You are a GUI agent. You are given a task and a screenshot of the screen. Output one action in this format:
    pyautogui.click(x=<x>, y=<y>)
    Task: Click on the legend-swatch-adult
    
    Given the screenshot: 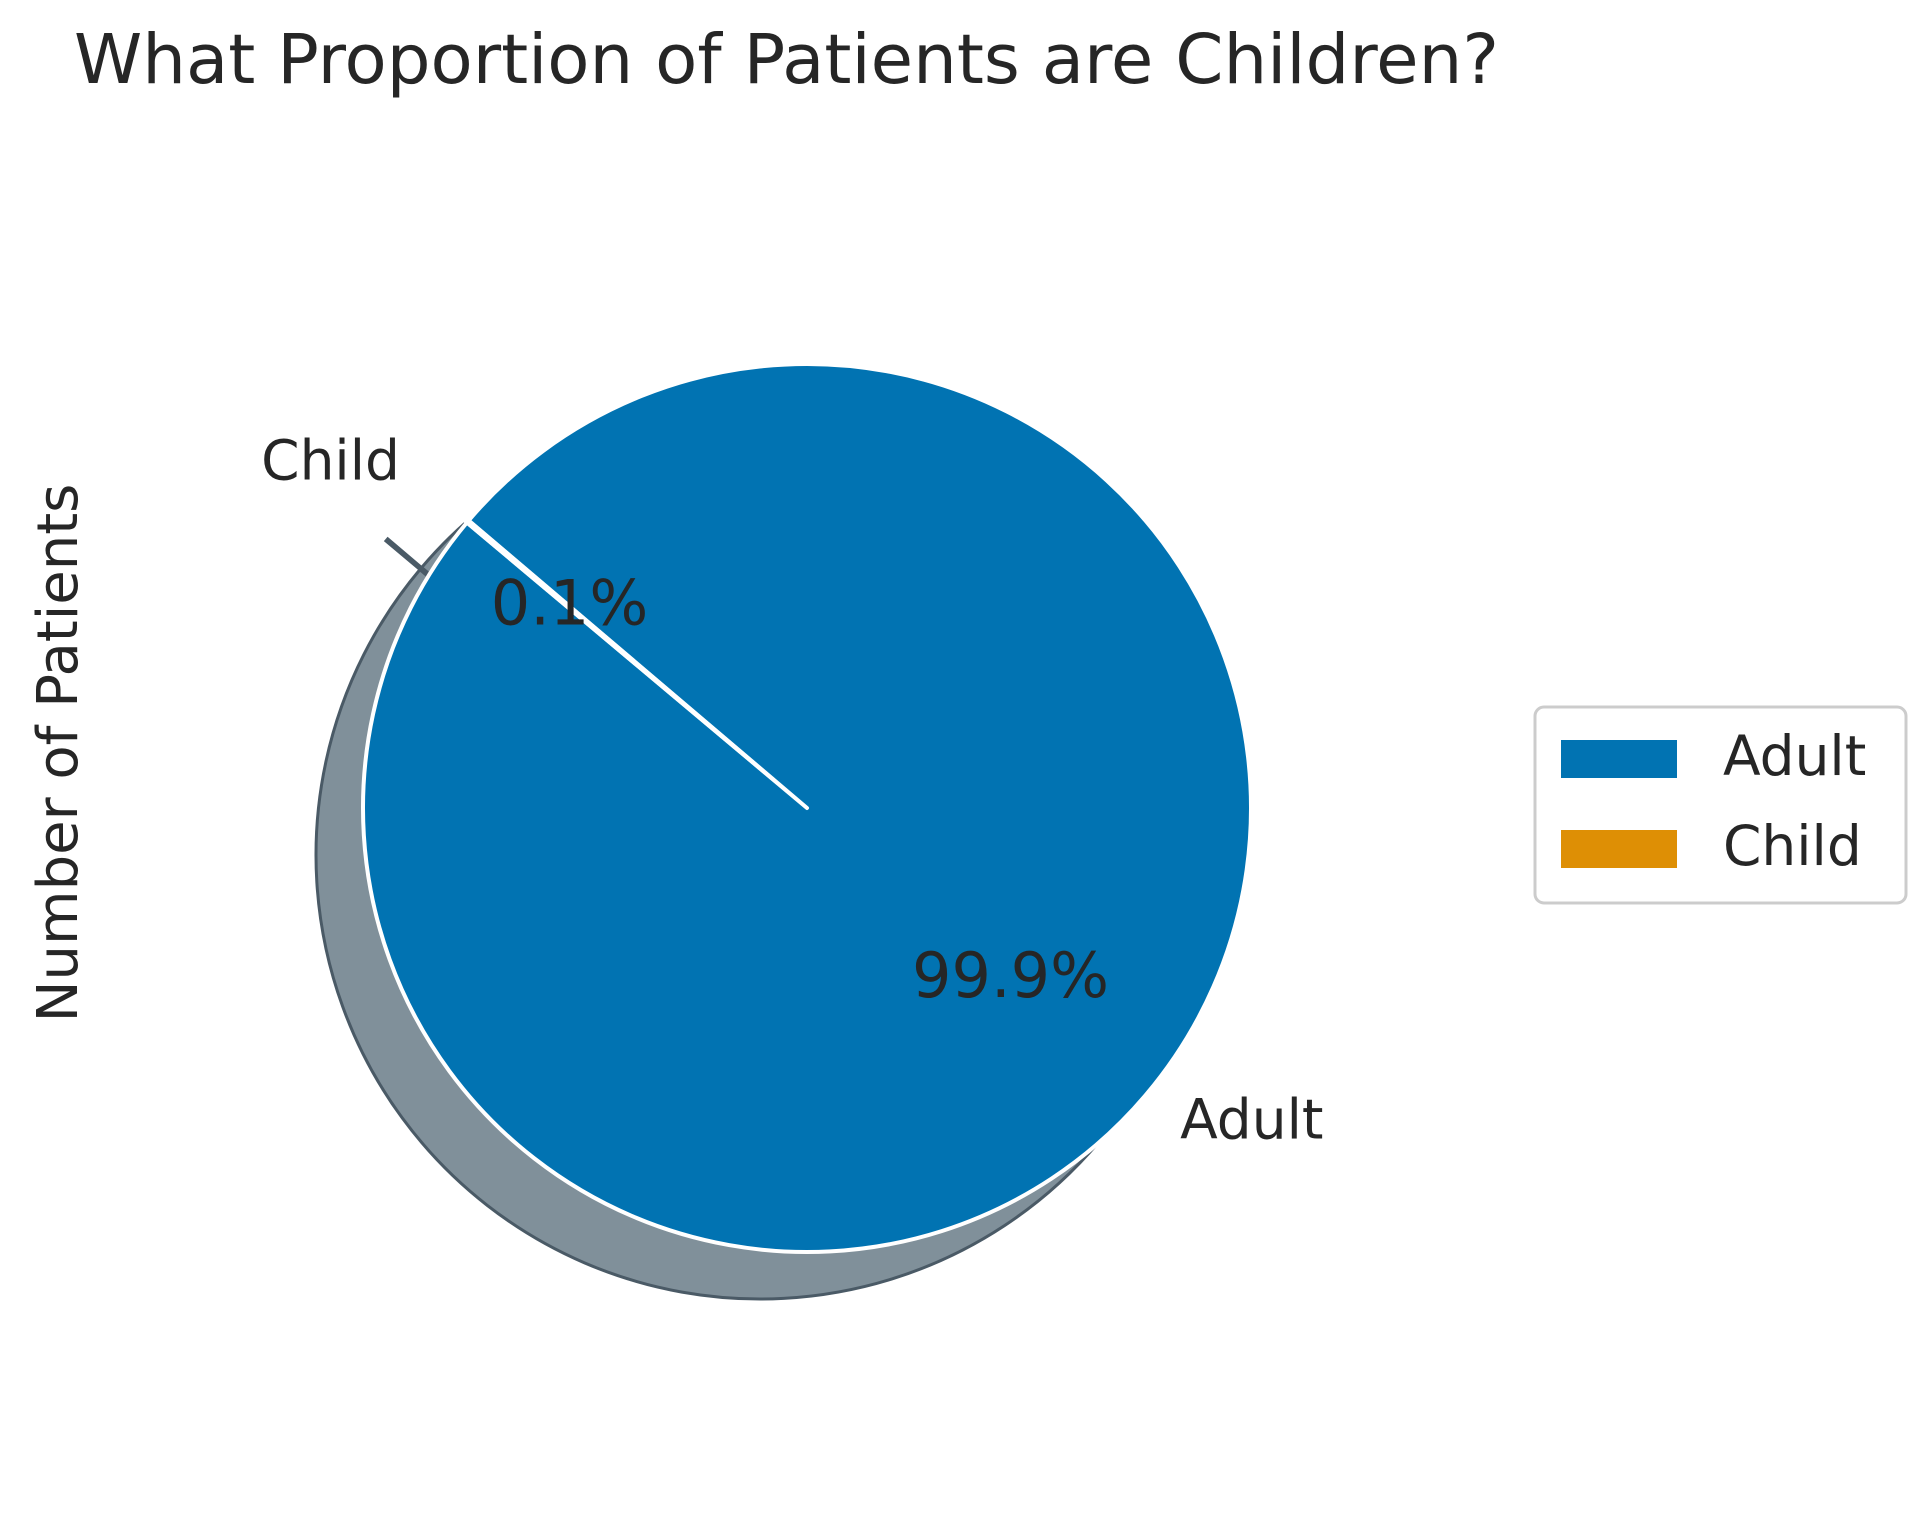 What is the action you would take?
    pyautogui.click(x=1619, y=759)
    